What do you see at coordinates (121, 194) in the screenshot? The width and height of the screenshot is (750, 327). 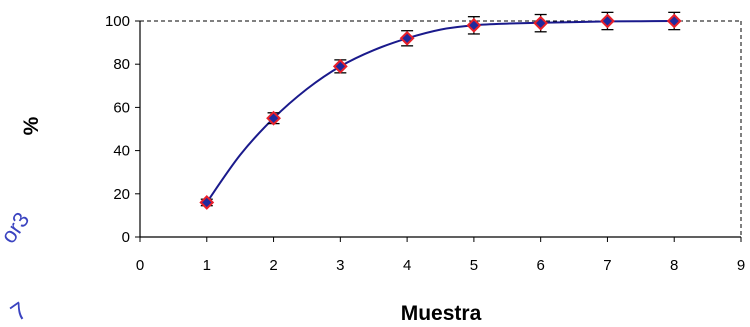 I see `y-tick-label: 20` at bounding box center [121, 194].